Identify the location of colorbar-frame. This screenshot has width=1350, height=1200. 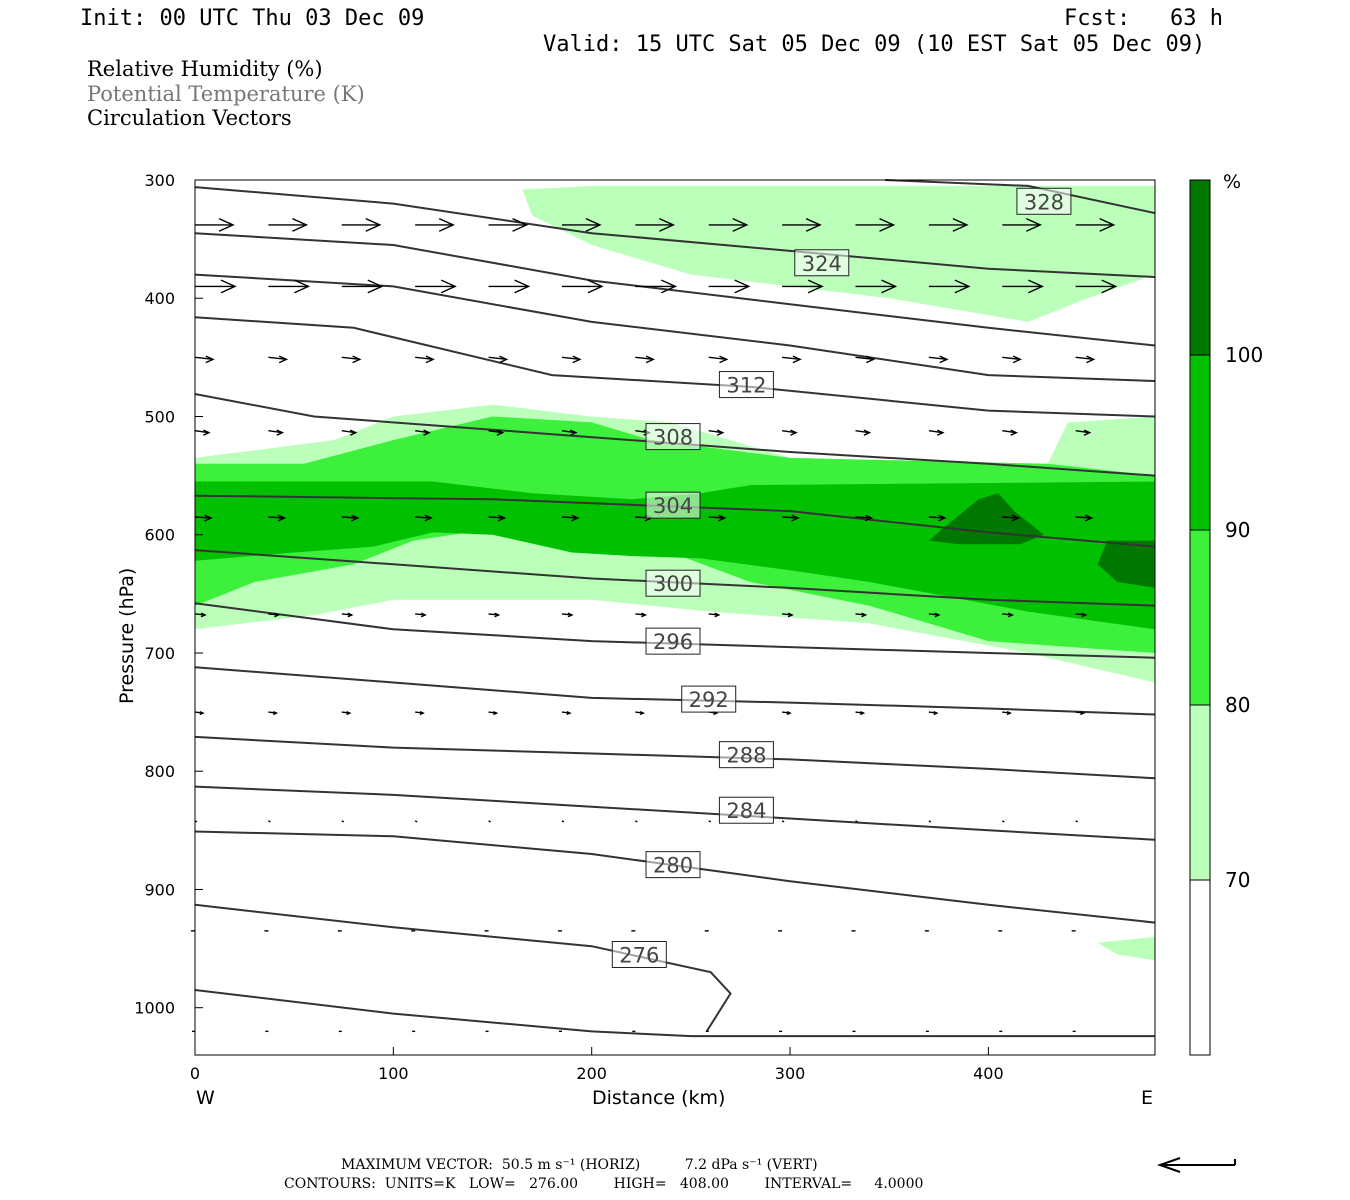
(1200, 617).